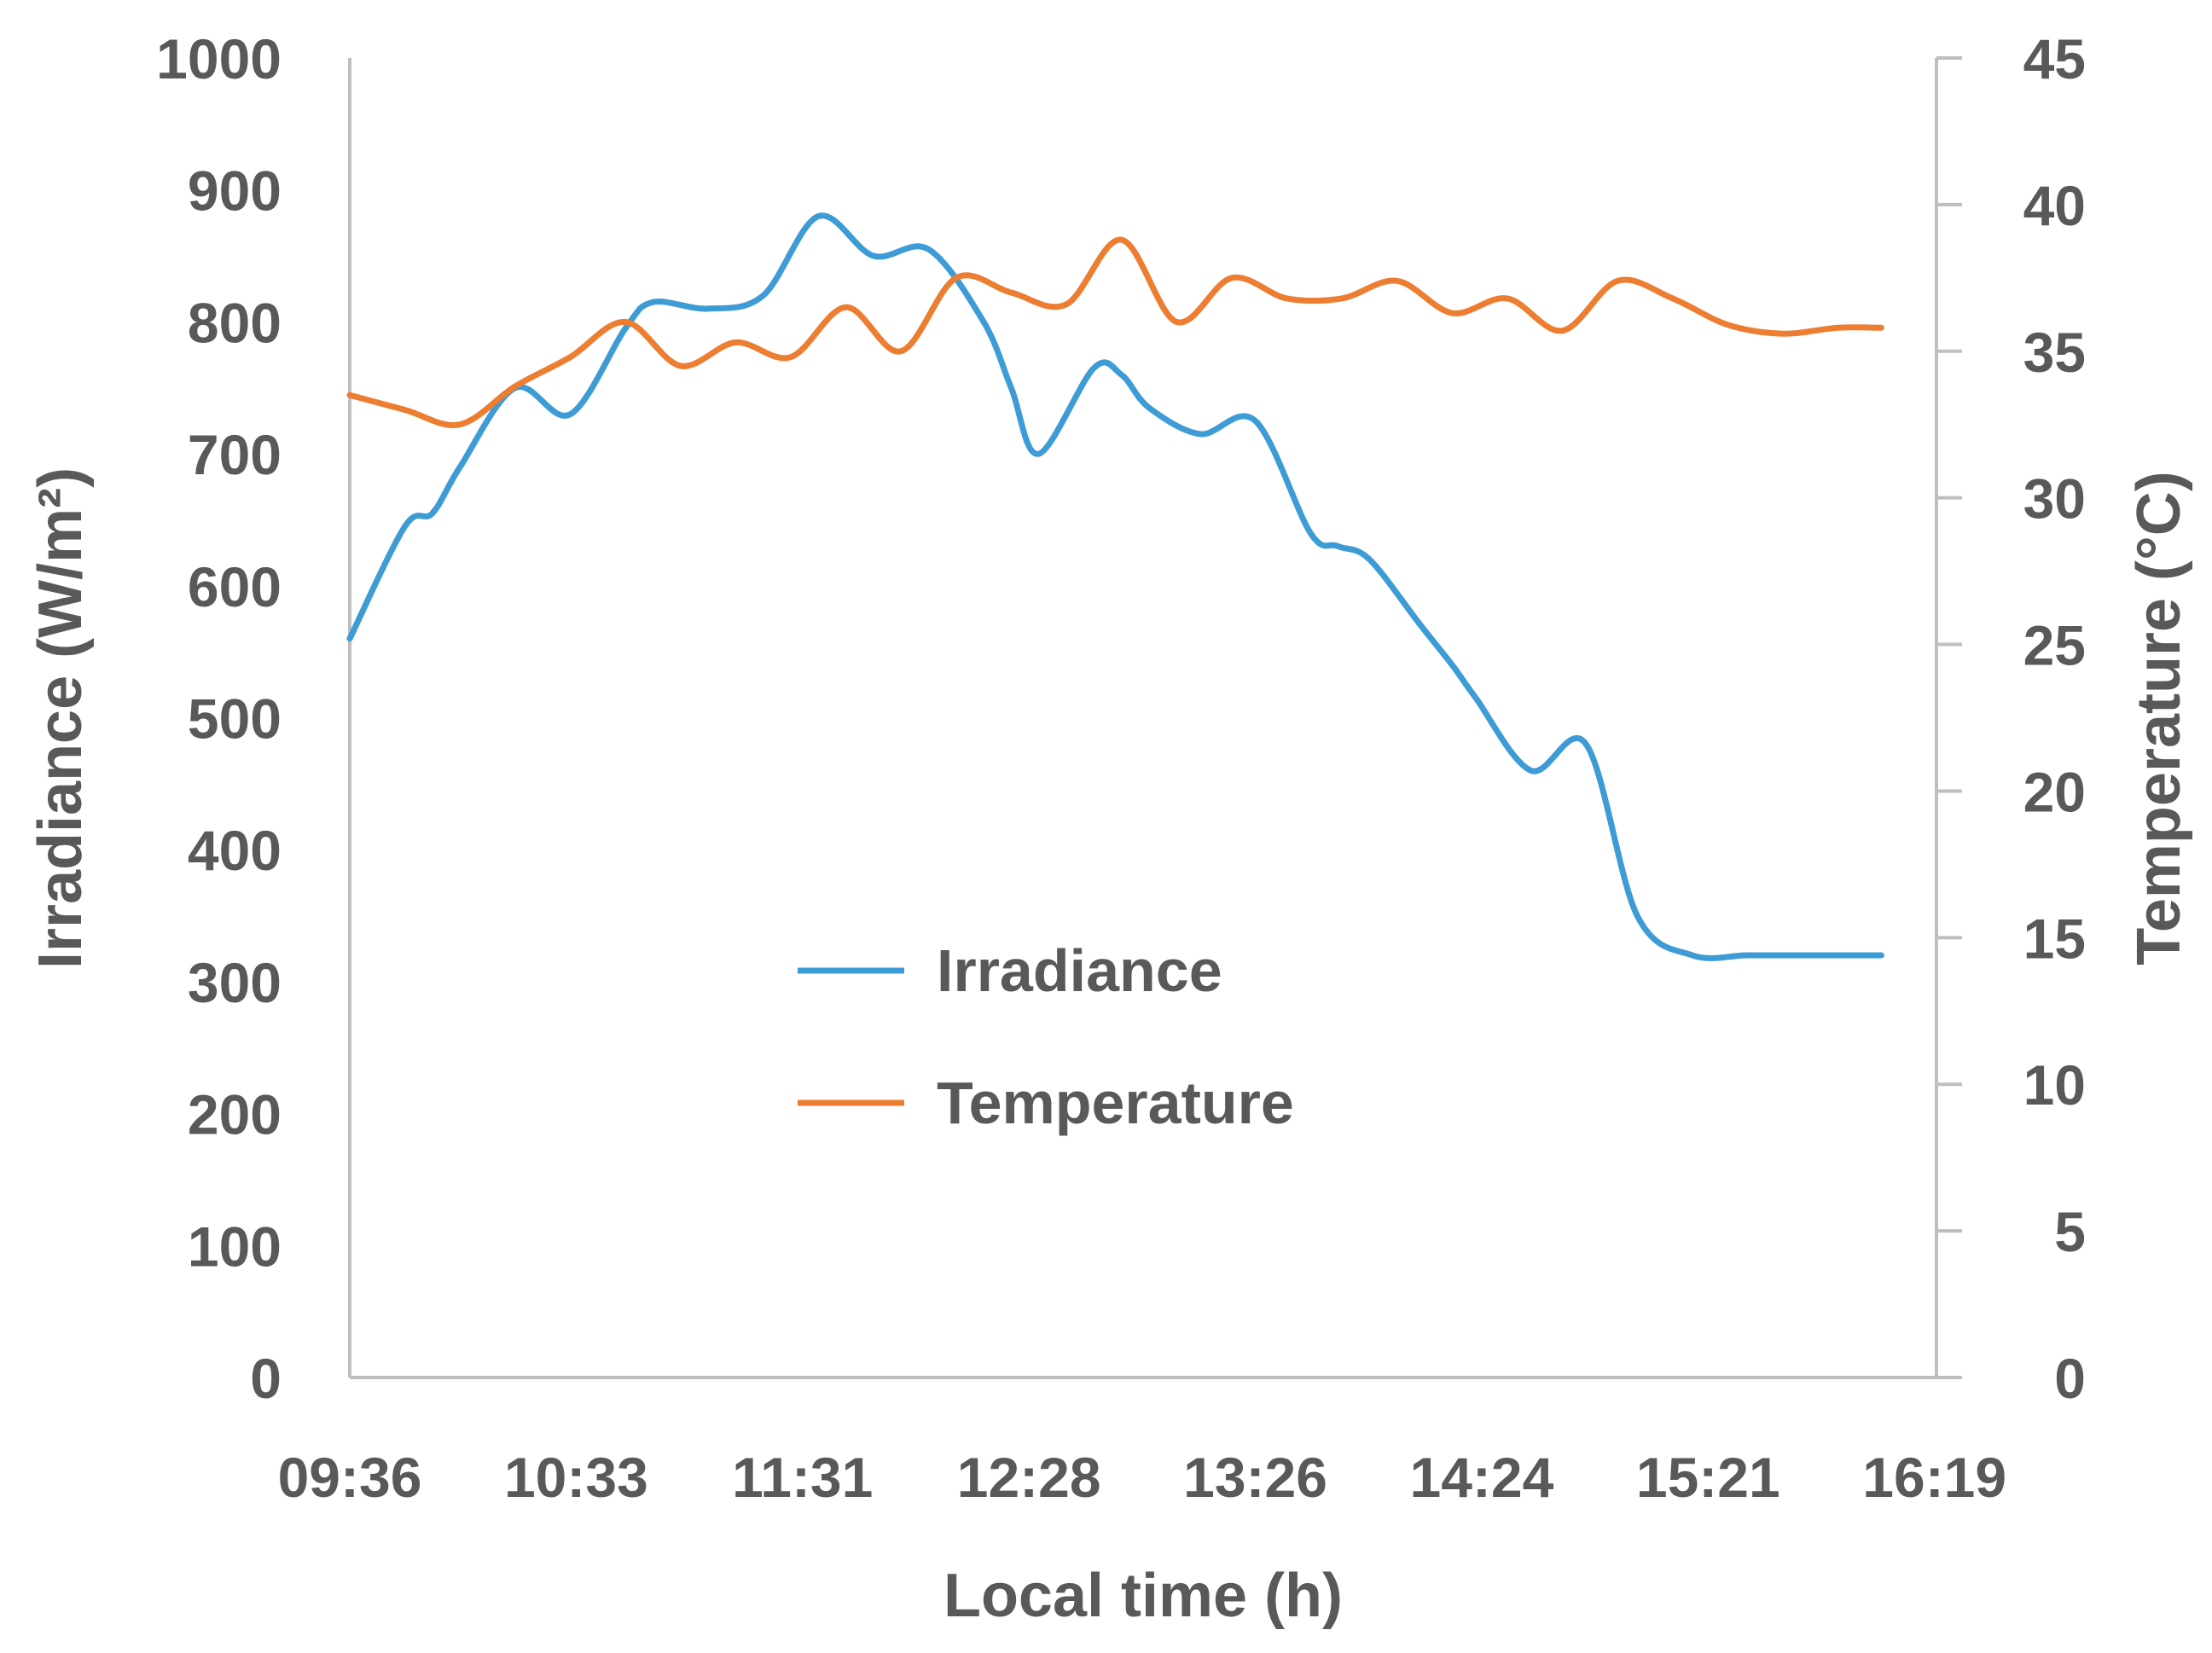  I want to click on right-tick-label: 0, so click(2070, 1378).